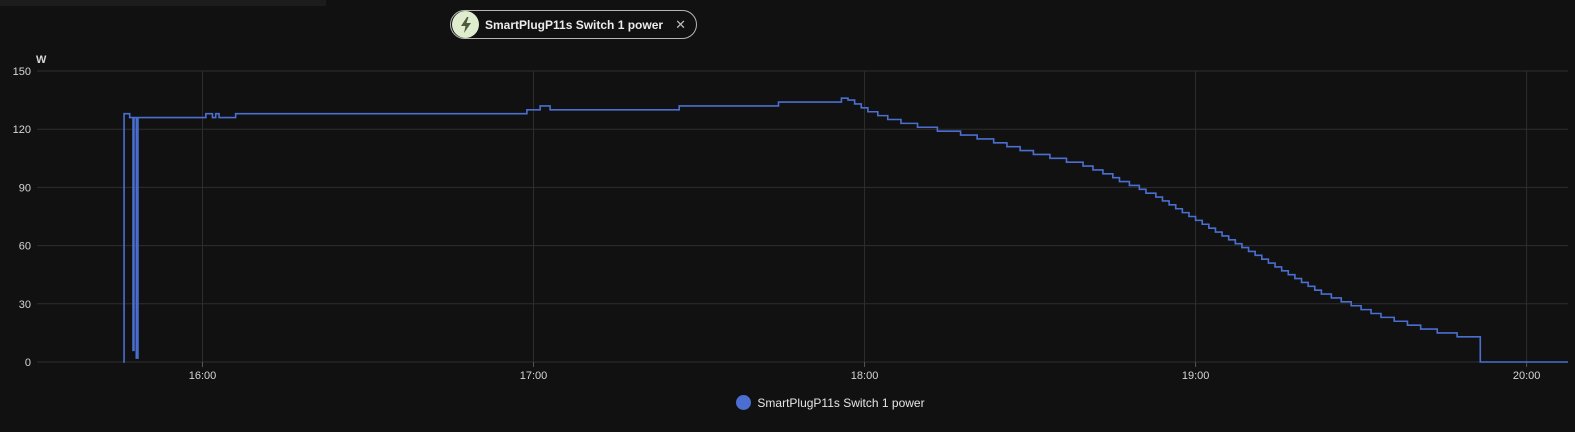 The image size is (1575, 432). I want to click on x-axis-ticks: 16:00 17:00 18:00 19:00 20:00, so click(865, 376).